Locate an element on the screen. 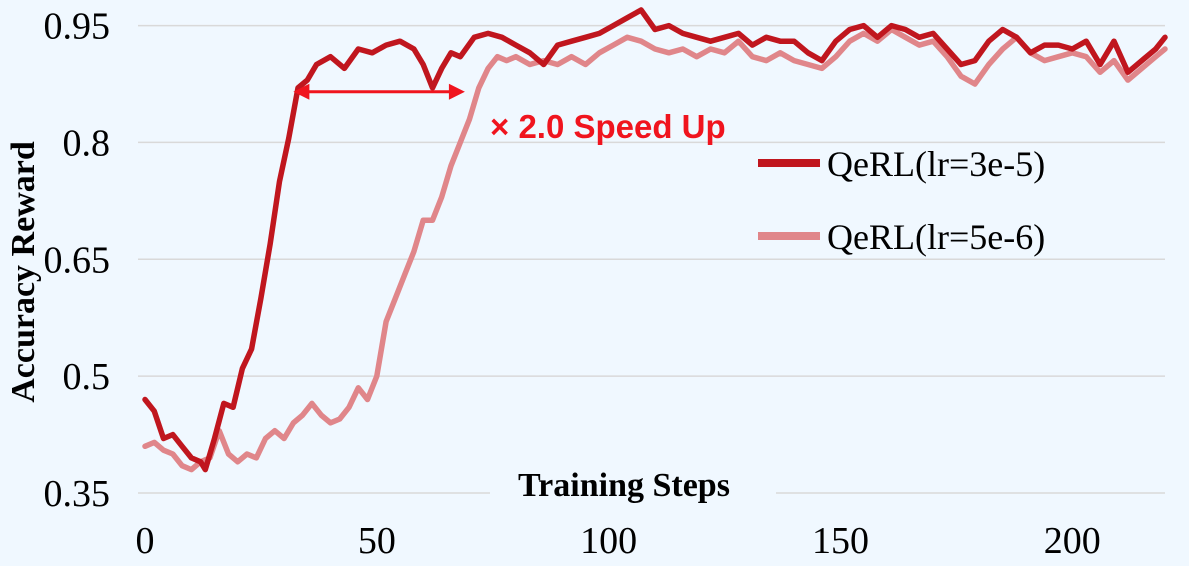 The height and width of the screenshot is (566, 1189). legend-label-lr-5e-6: QeRL(lr=5e-6) is located at coordinates (936, 237).